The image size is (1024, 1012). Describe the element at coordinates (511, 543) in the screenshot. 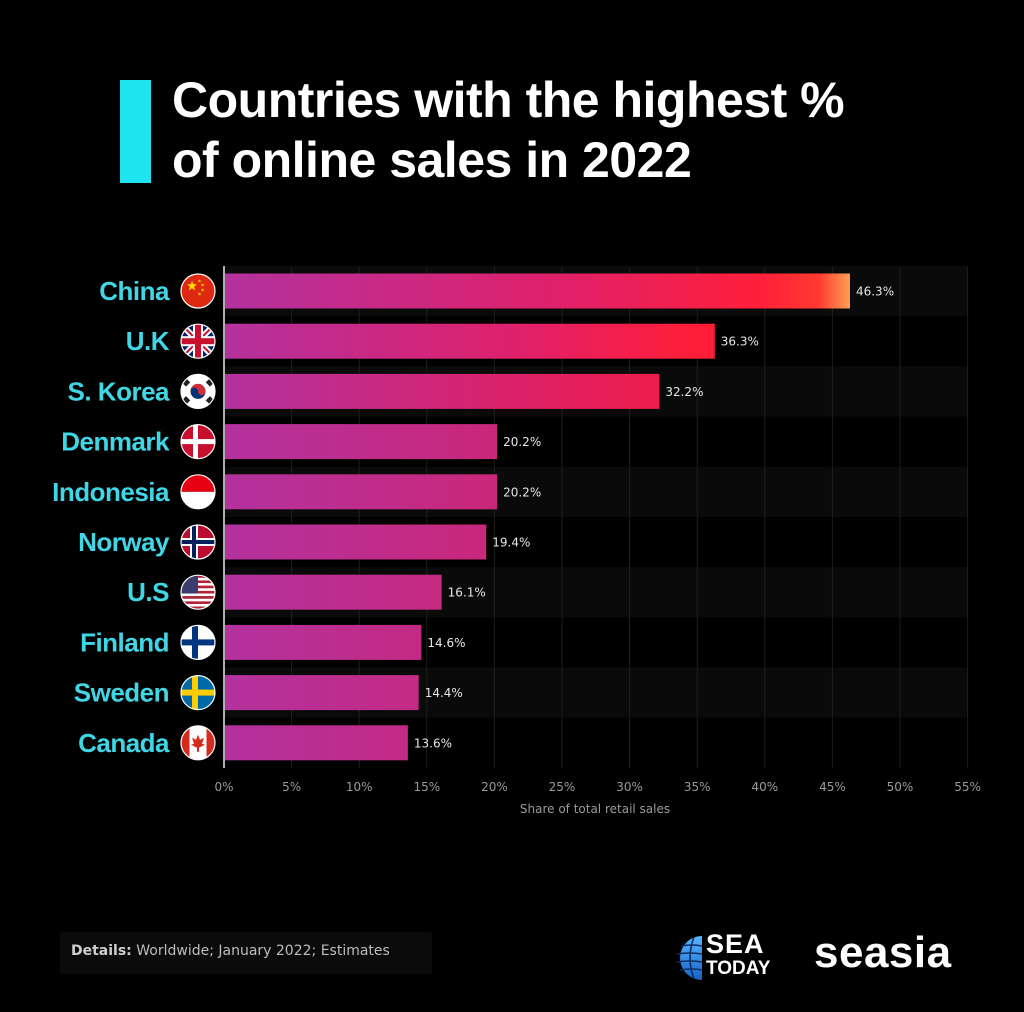

I see `bar-value-label: 19.4%` at that location.